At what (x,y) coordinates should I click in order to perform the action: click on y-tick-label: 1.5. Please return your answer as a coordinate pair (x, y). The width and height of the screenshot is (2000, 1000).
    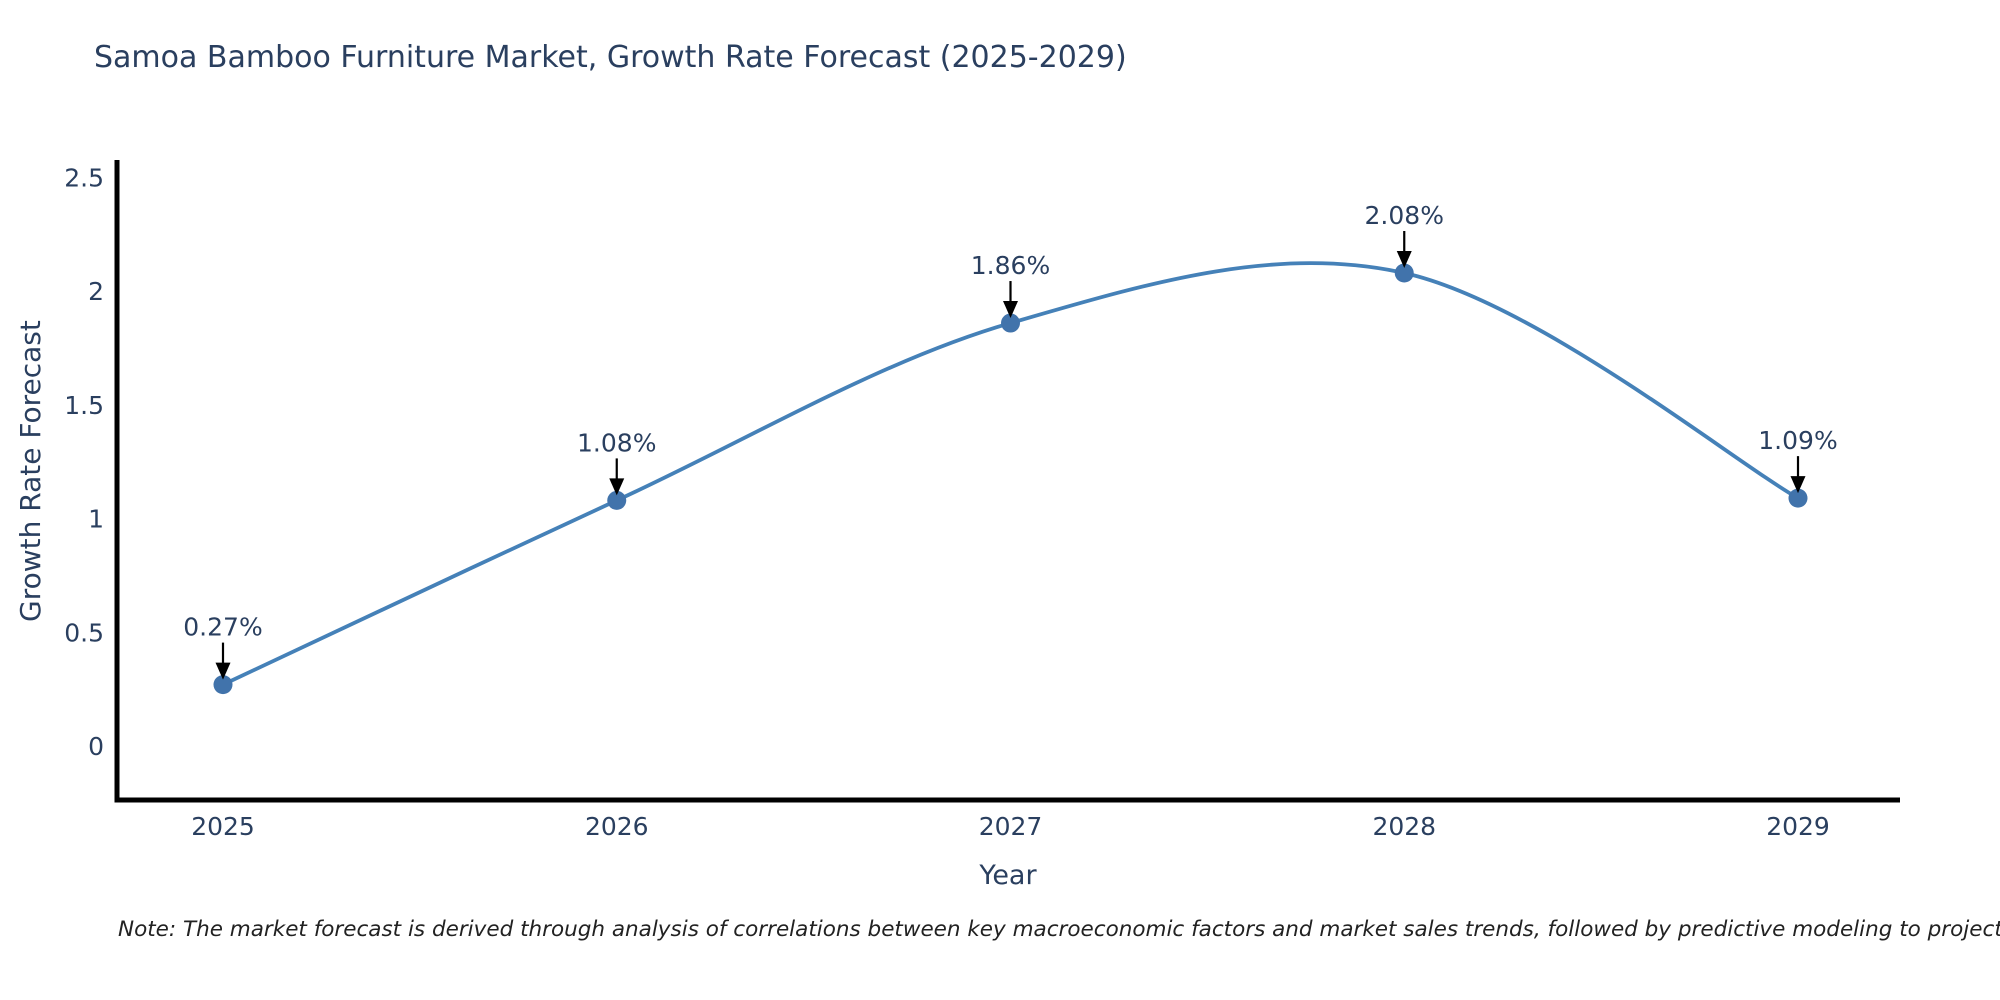
    Looking at the image, I should click on (84, 405).